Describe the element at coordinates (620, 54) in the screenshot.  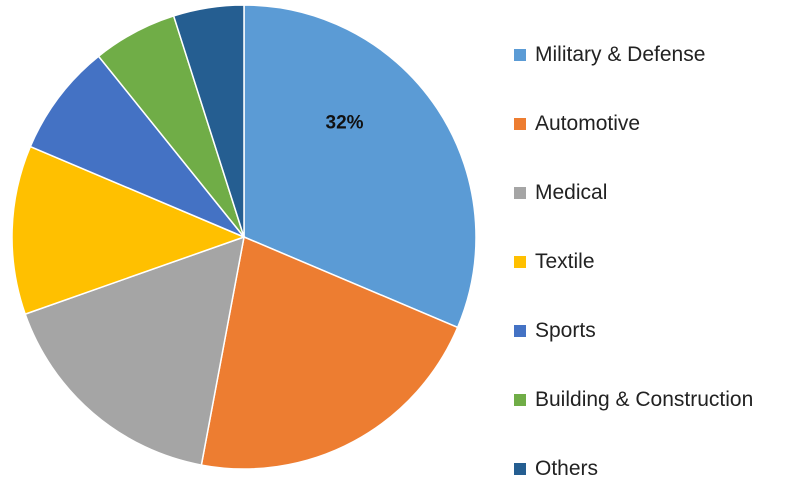
I see `legend-label: Military & Defense` at that location.